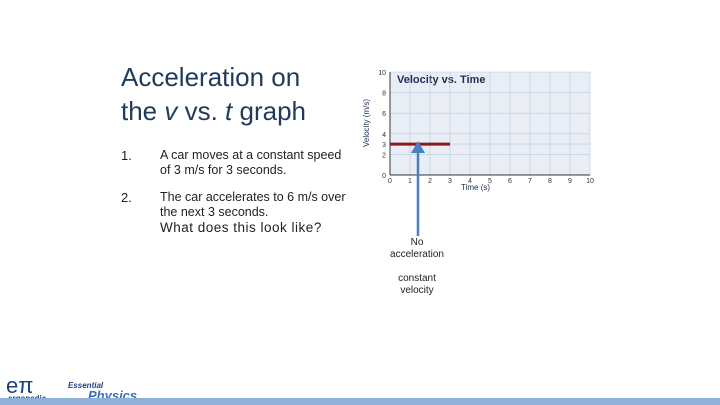 This screenshot has width=720, height=405. Describe the element at coordinates (417, 242) in the screenshot. I see `annotation-line: No` at that location.